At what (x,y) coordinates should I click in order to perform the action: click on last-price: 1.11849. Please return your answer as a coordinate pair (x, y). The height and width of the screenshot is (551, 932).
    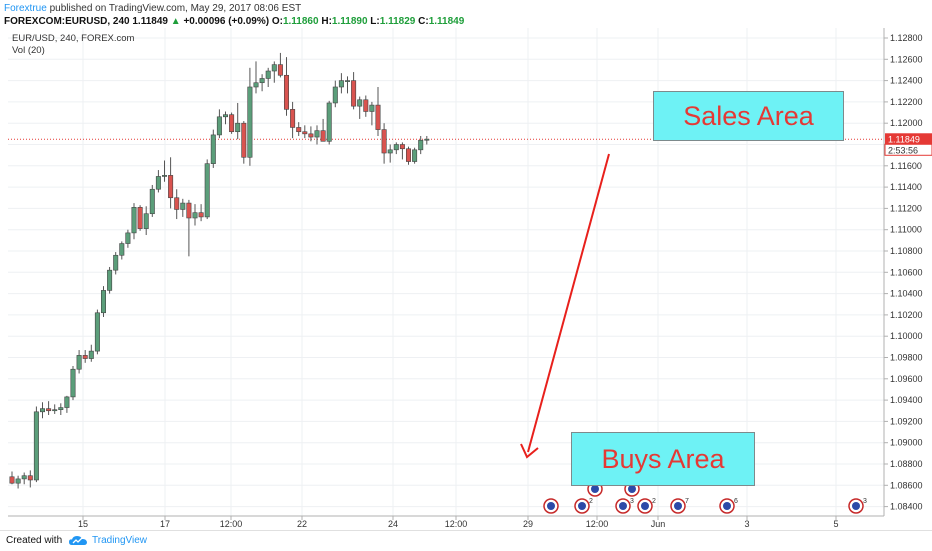
    Looking at the image, I should click on (150, 21).